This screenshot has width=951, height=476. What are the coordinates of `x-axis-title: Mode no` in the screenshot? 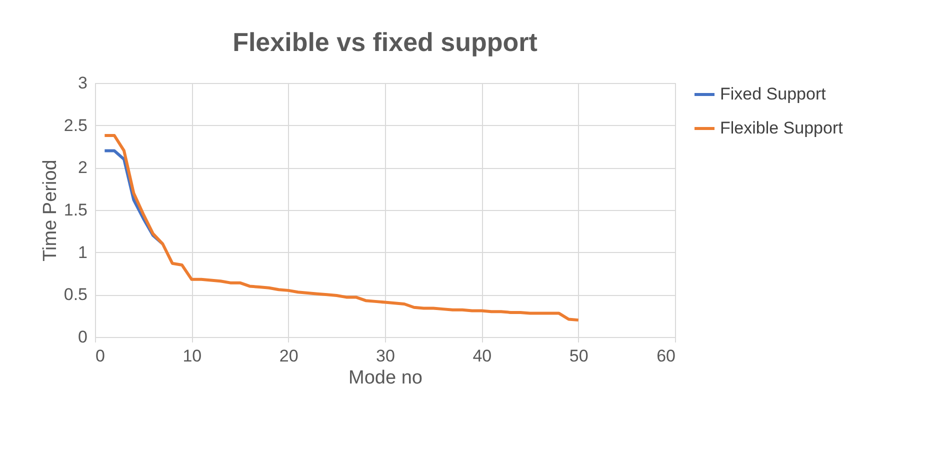 It's located at (385, 378).